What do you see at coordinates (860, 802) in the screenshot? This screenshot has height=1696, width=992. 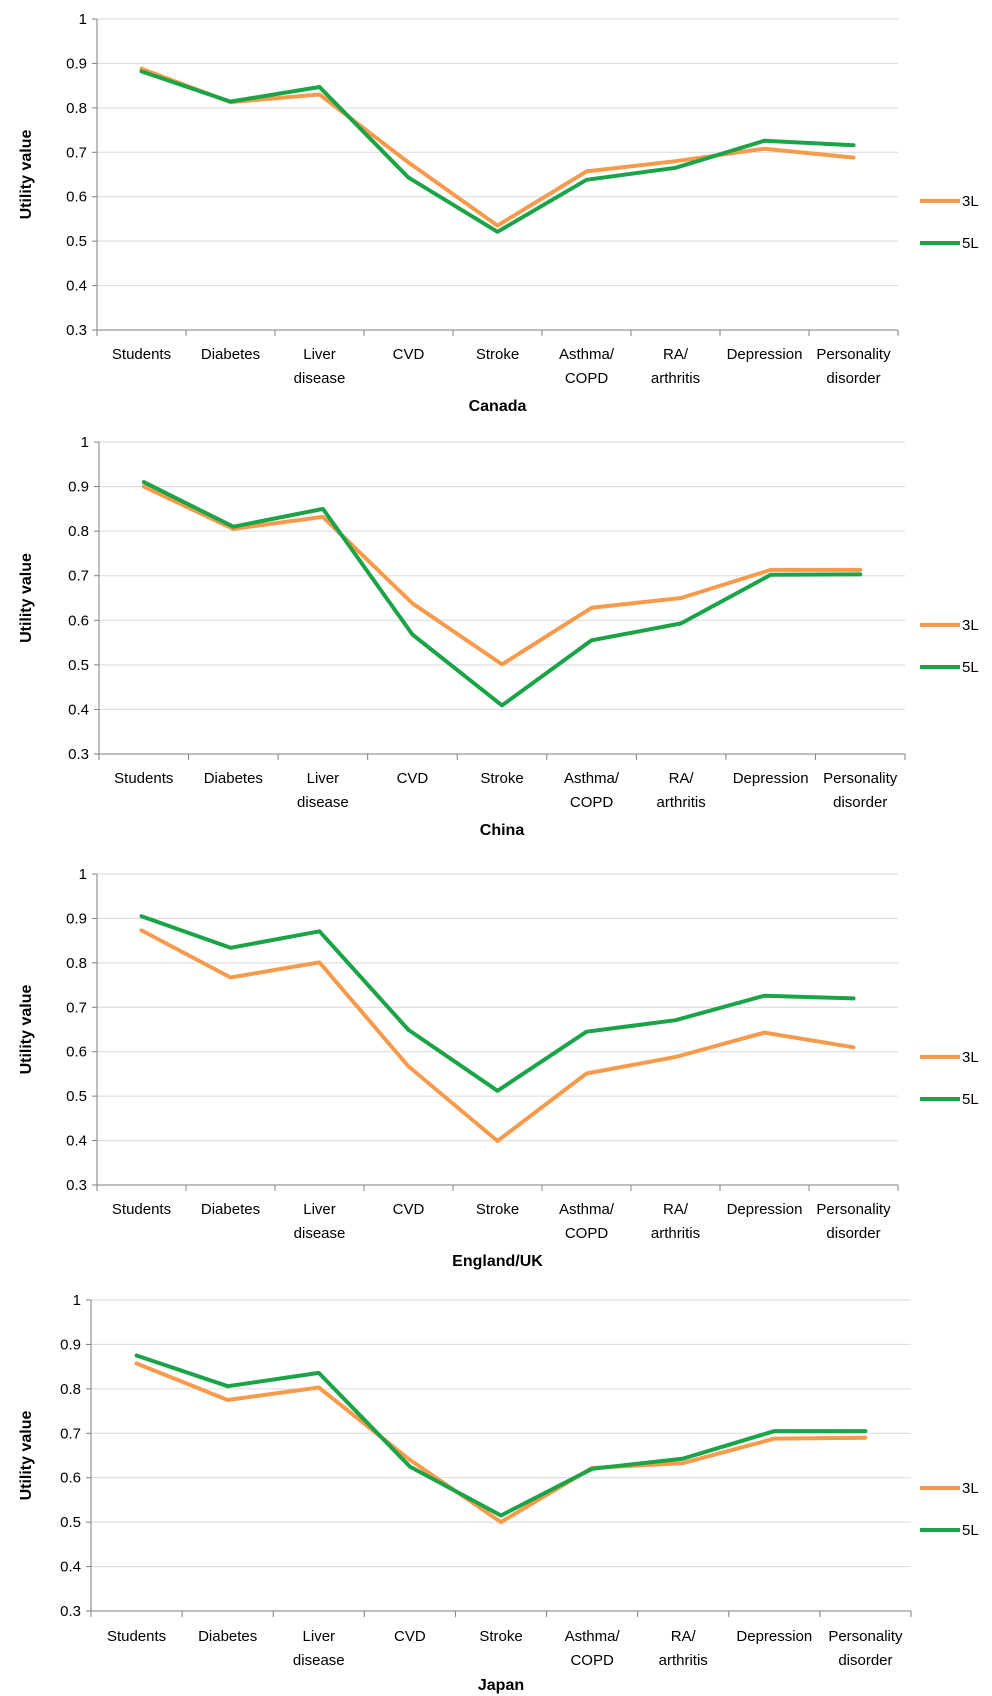 I see `category-label: disorder` at bounding box center [860, 802].